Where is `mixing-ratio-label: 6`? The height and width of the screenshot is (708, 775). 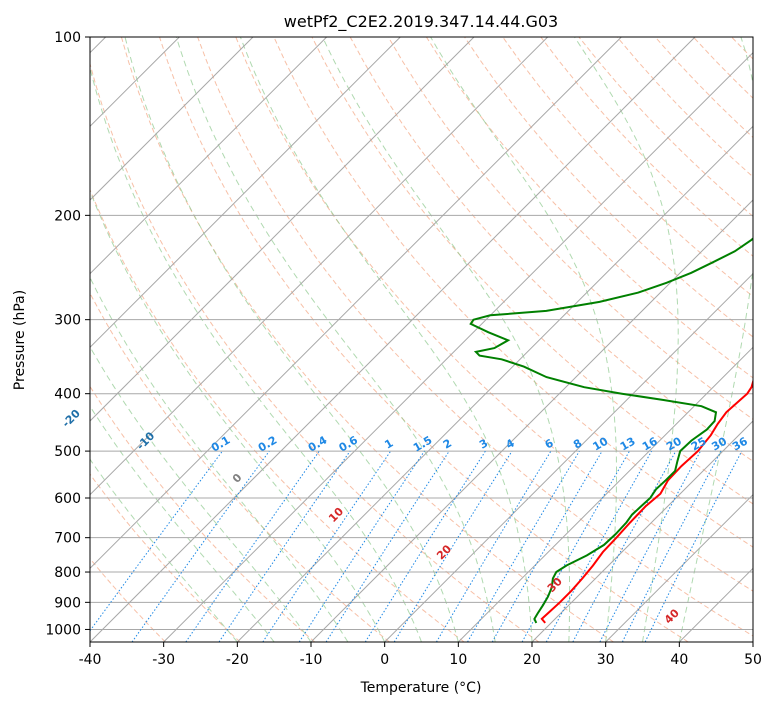 mixing-ratio-label: 6 is located at coordinates (549, 443).